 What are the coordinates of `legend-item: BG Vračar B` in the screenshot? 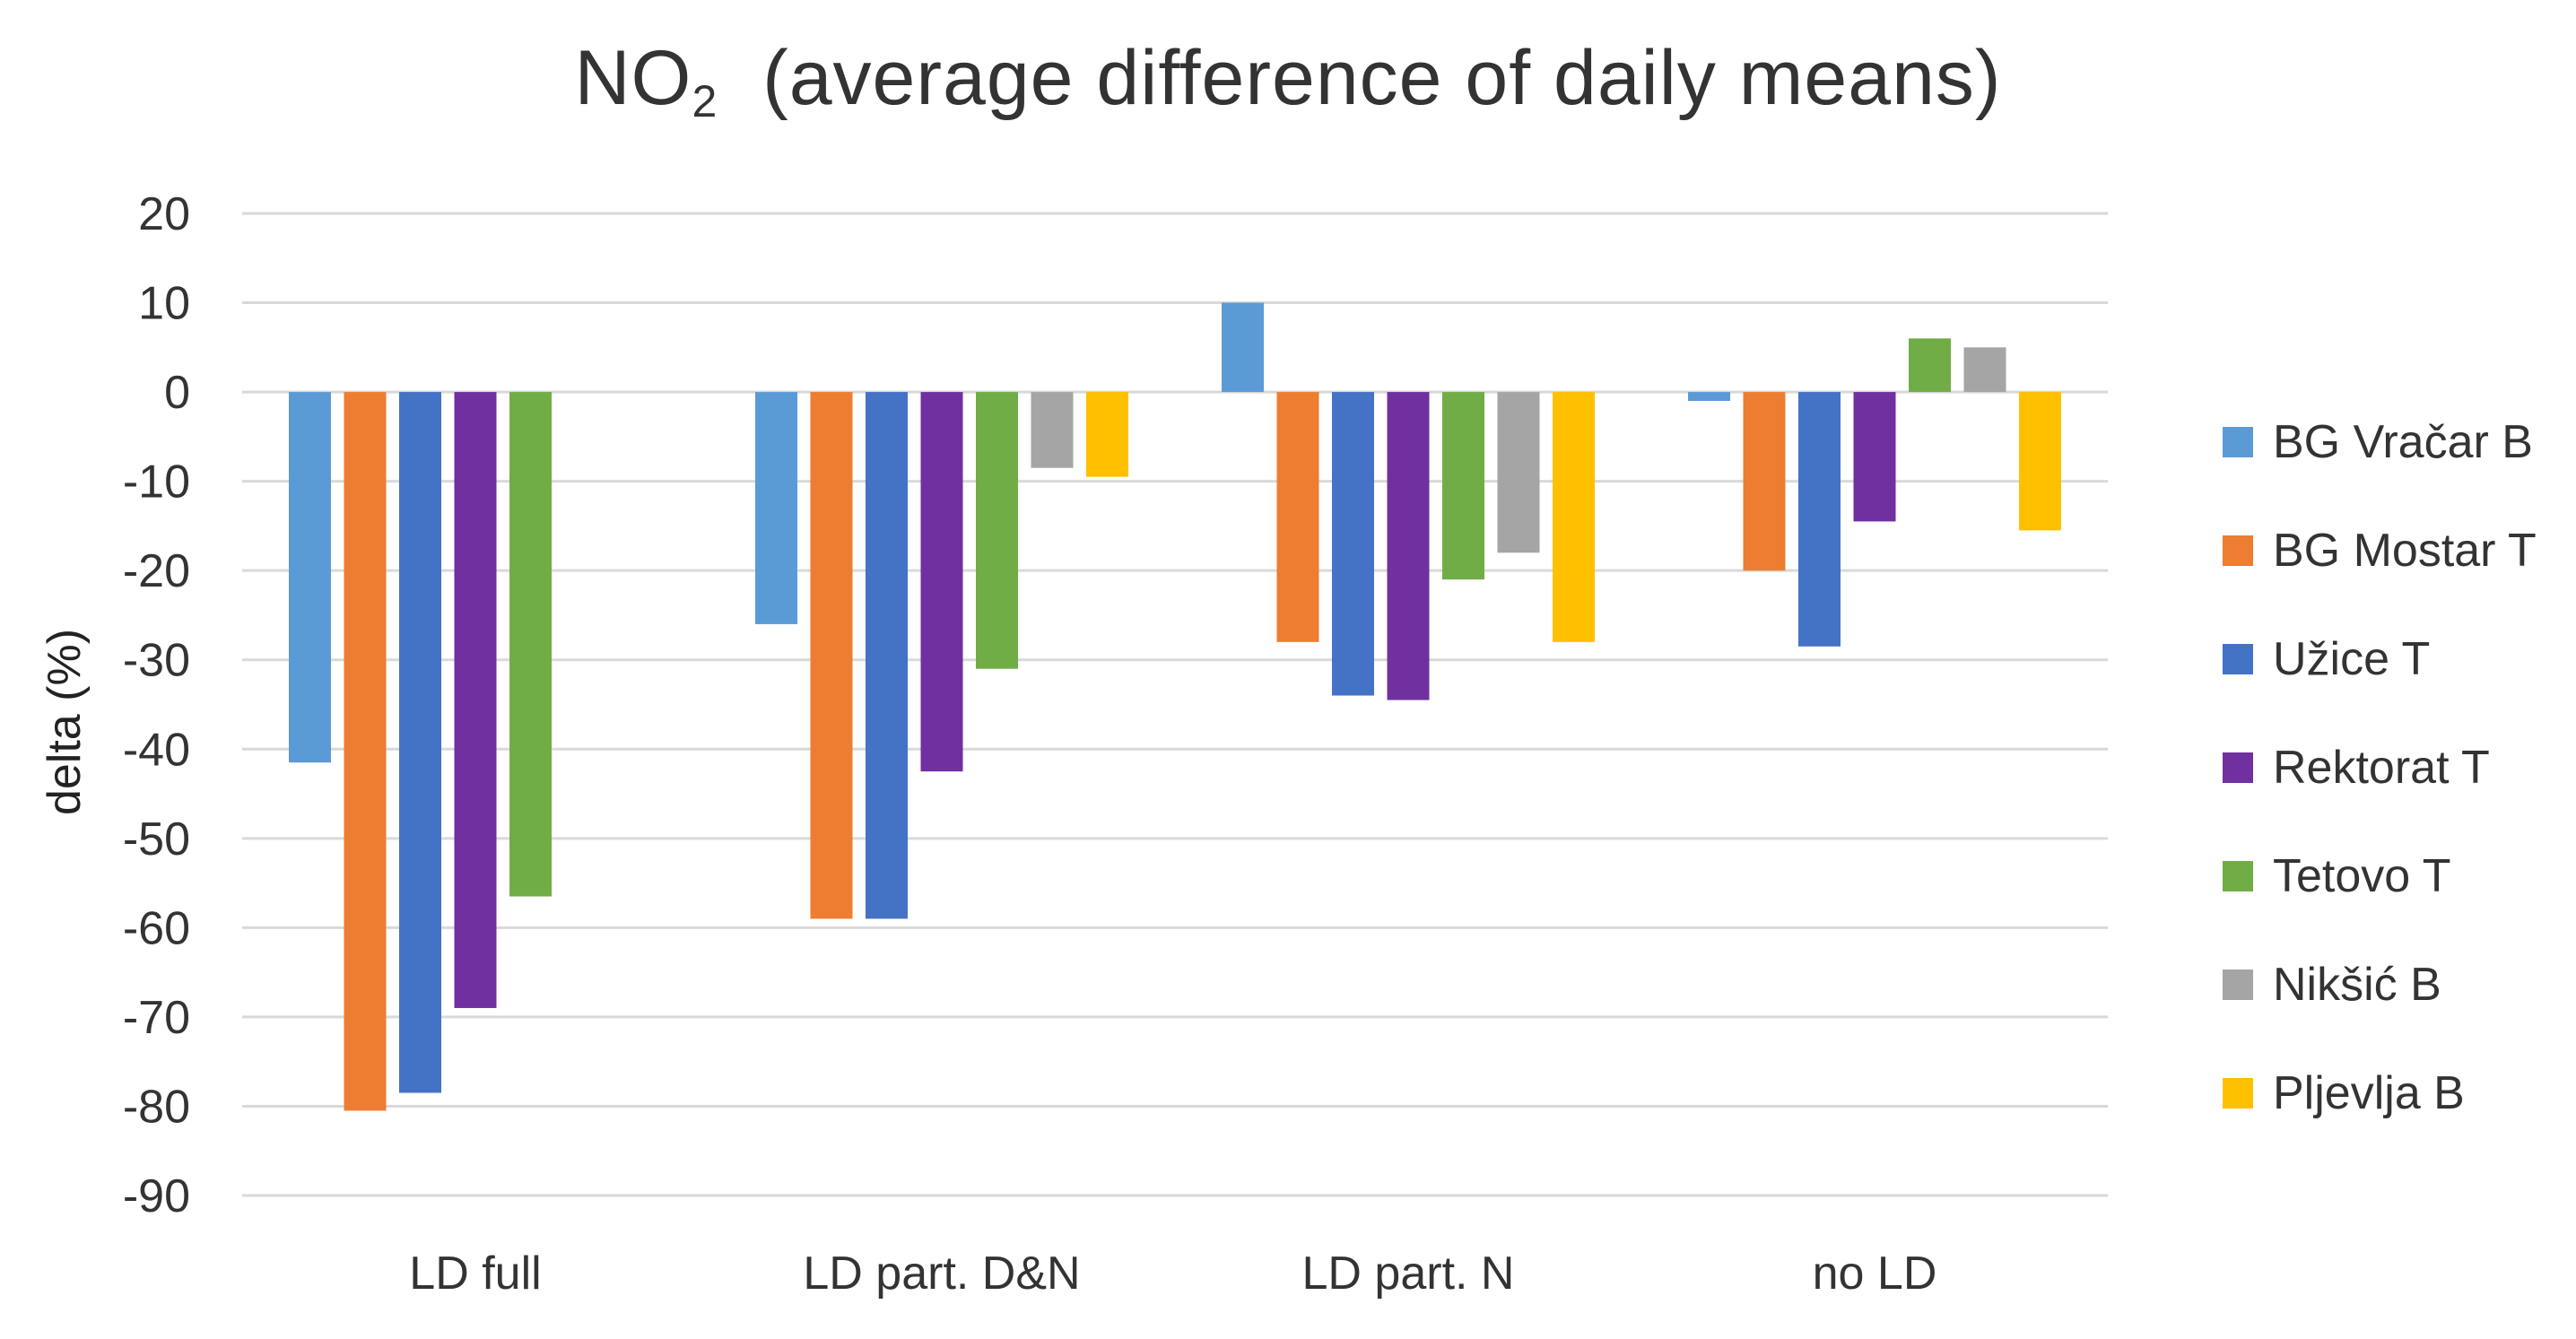 It's located at (2380, 441).